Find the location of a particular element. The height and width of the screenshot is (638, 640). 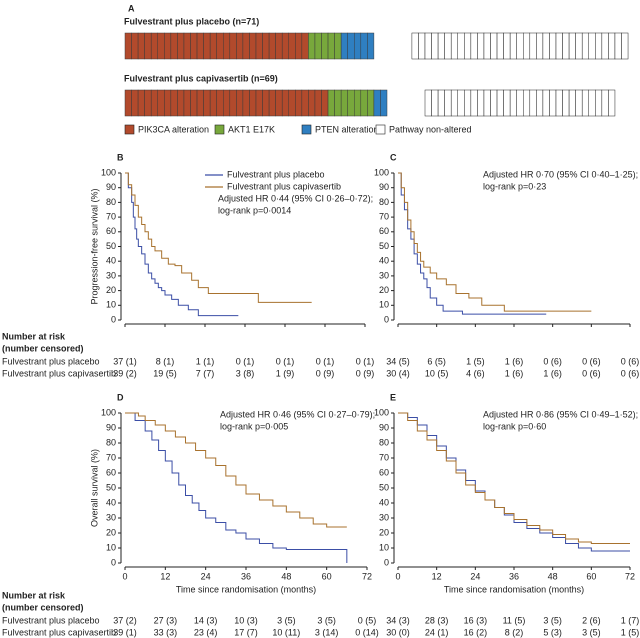

x-tick-label: 24 is located at coordinates (206, 576).